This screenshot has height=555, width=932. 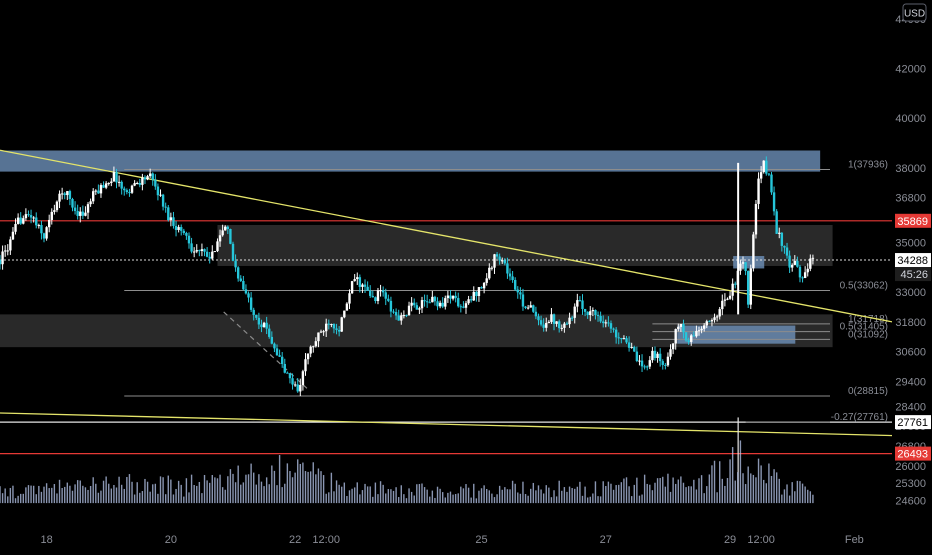 I want to click on price-tag-layer: 35869 34288 27761 26493 45:26, so click(x=913, y=337).